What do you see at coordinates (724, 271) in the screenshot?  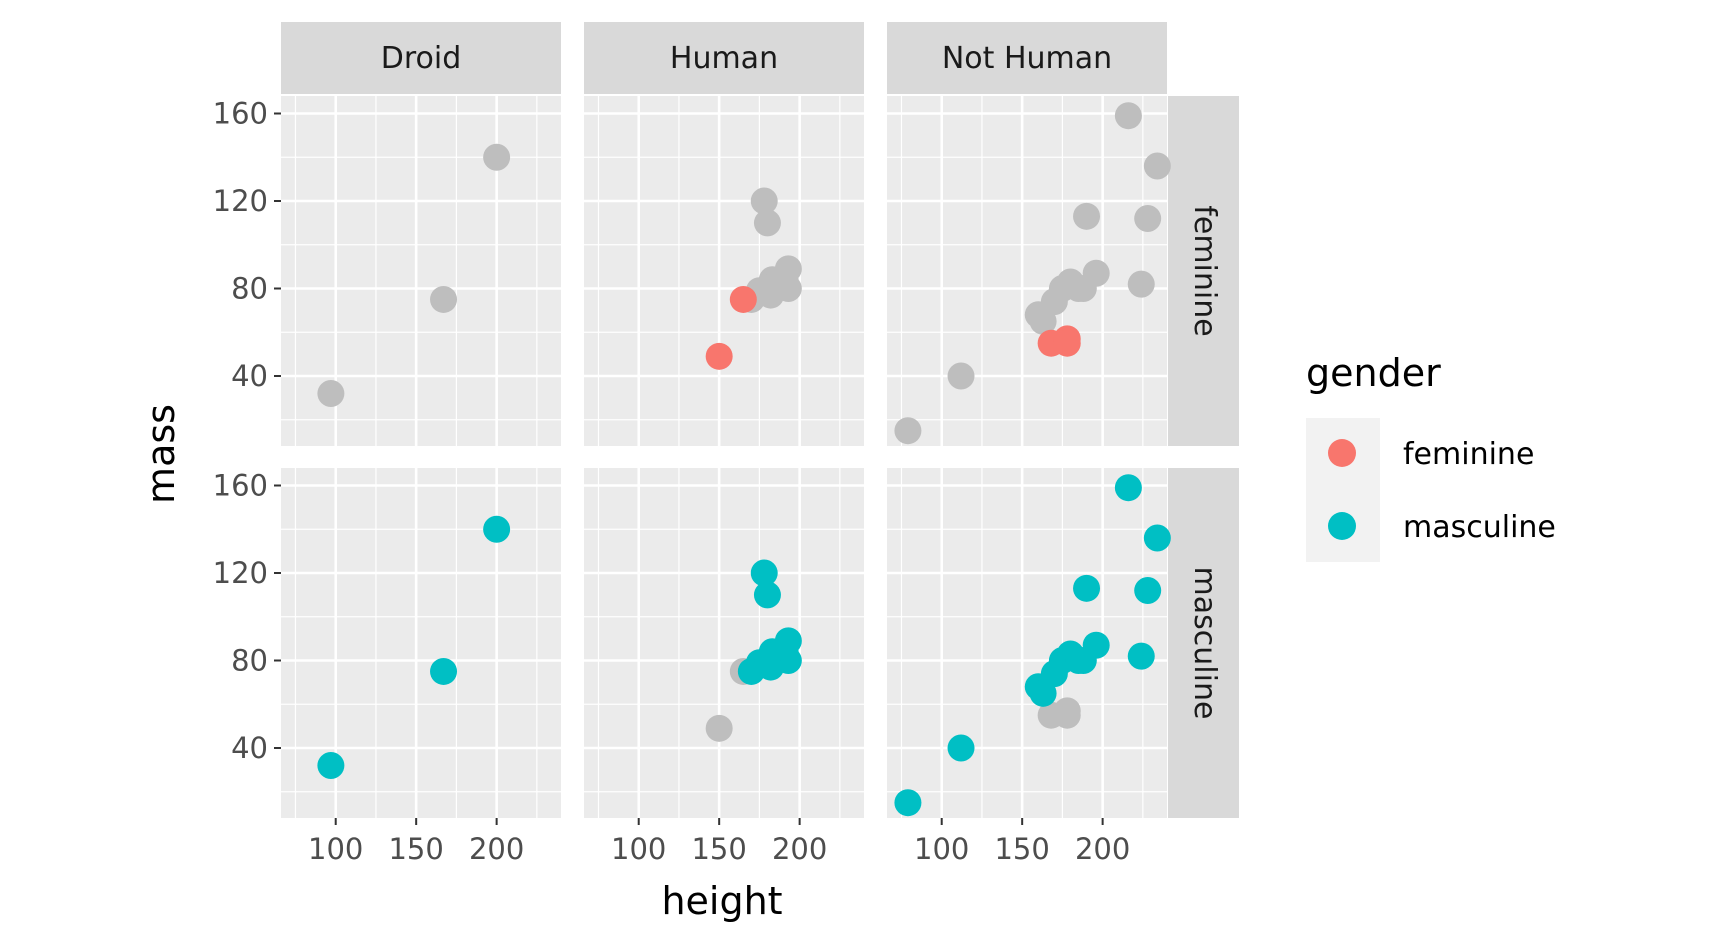 I see `panel-human-feminine` at bounding box center [724, 271].